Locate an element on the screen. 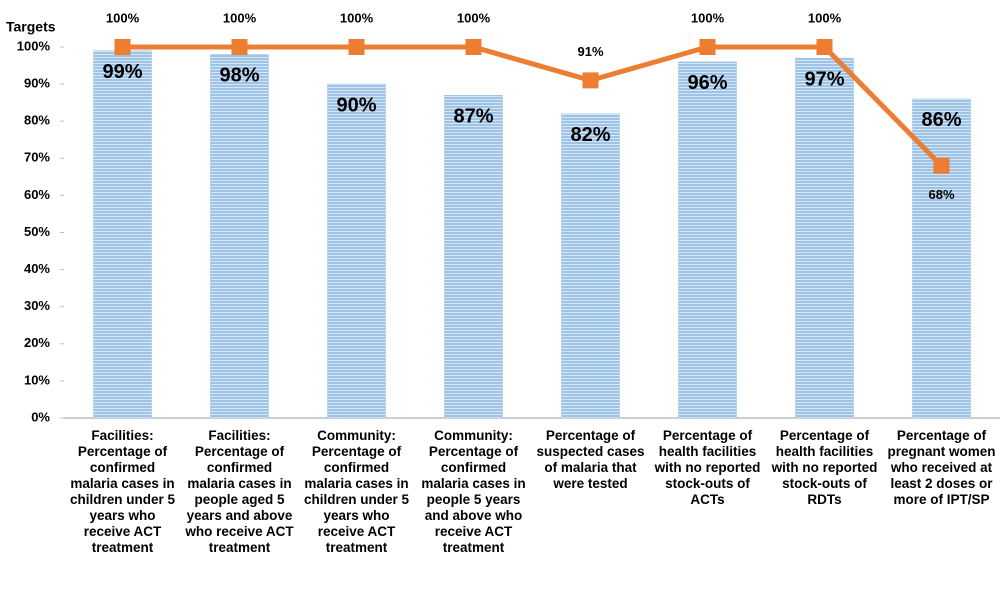 Image resolution: width=1001 pixels, height=603 pixels. y-tick-label: 70% is located at coordinates (37, 157).